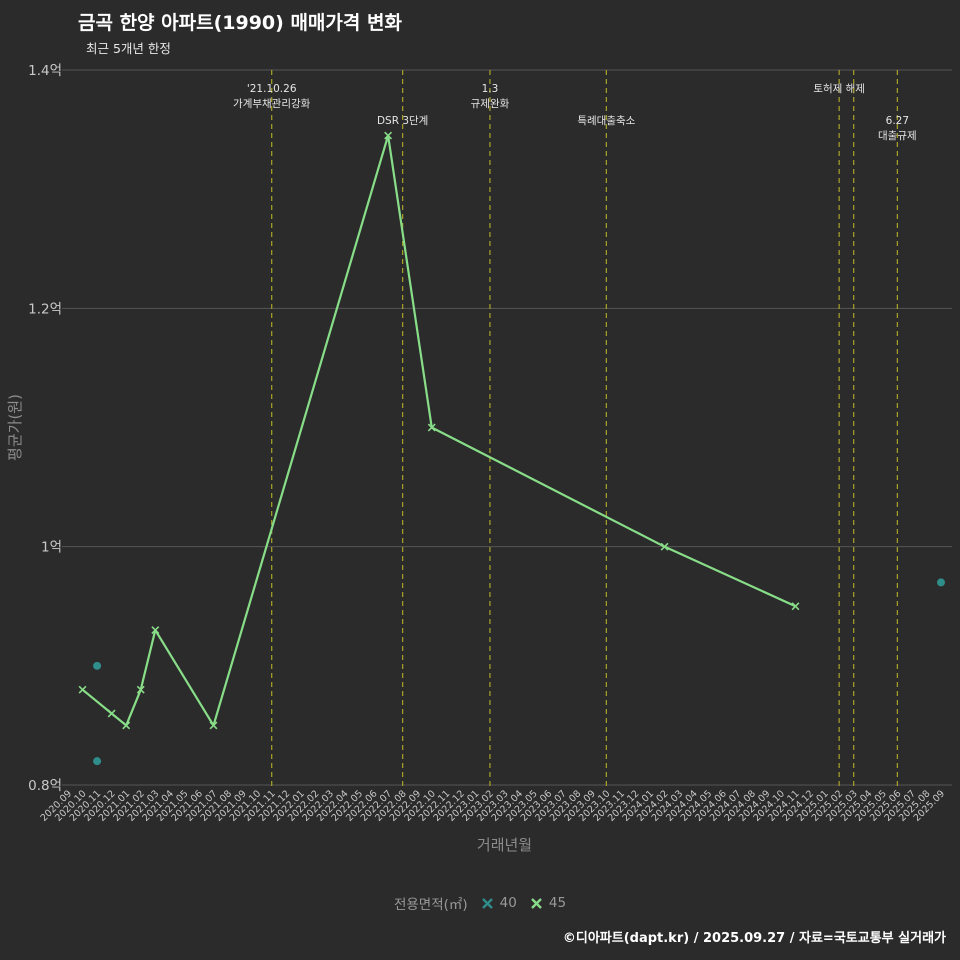 The image size is (960, 960). Describe the element at coordinates (839, 88) in the screenshot. I see `event-label: 토허제 해제` at that location.